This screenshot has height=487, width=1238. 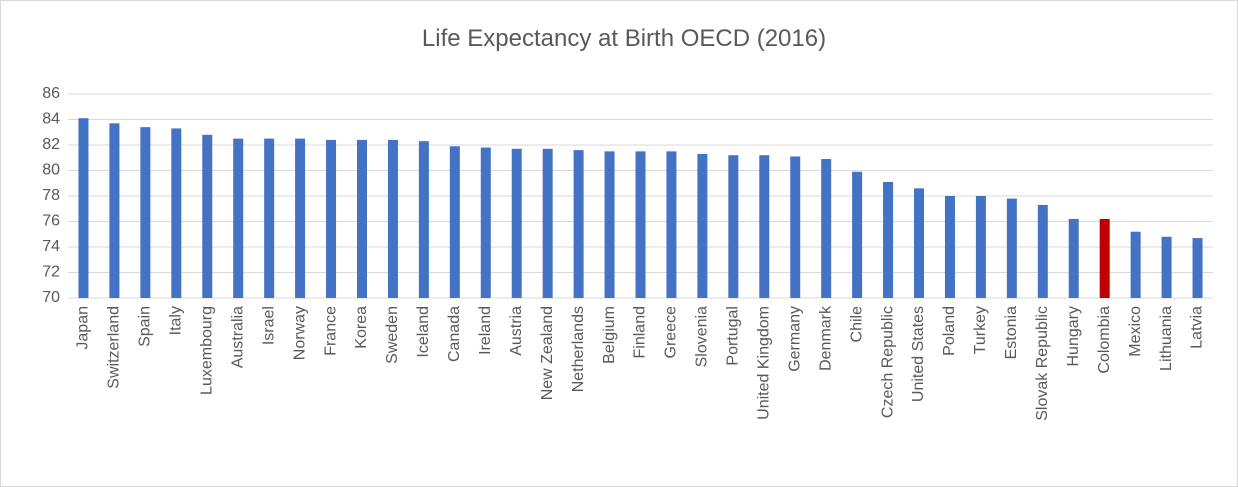 What do you see at coordinates (1042, 363) in the screenshot?
I see `x-tick-label: Slovak Republic` at bounding box center [1042, 363].